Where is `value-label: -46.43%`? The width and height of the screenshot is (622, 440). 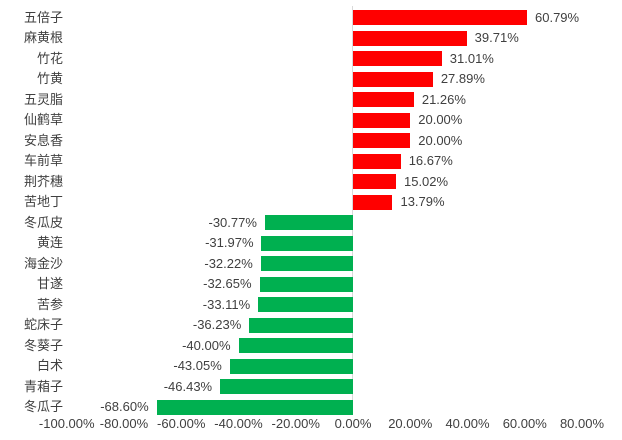
value-label: -46.43% is located at coordinates (188, 386).